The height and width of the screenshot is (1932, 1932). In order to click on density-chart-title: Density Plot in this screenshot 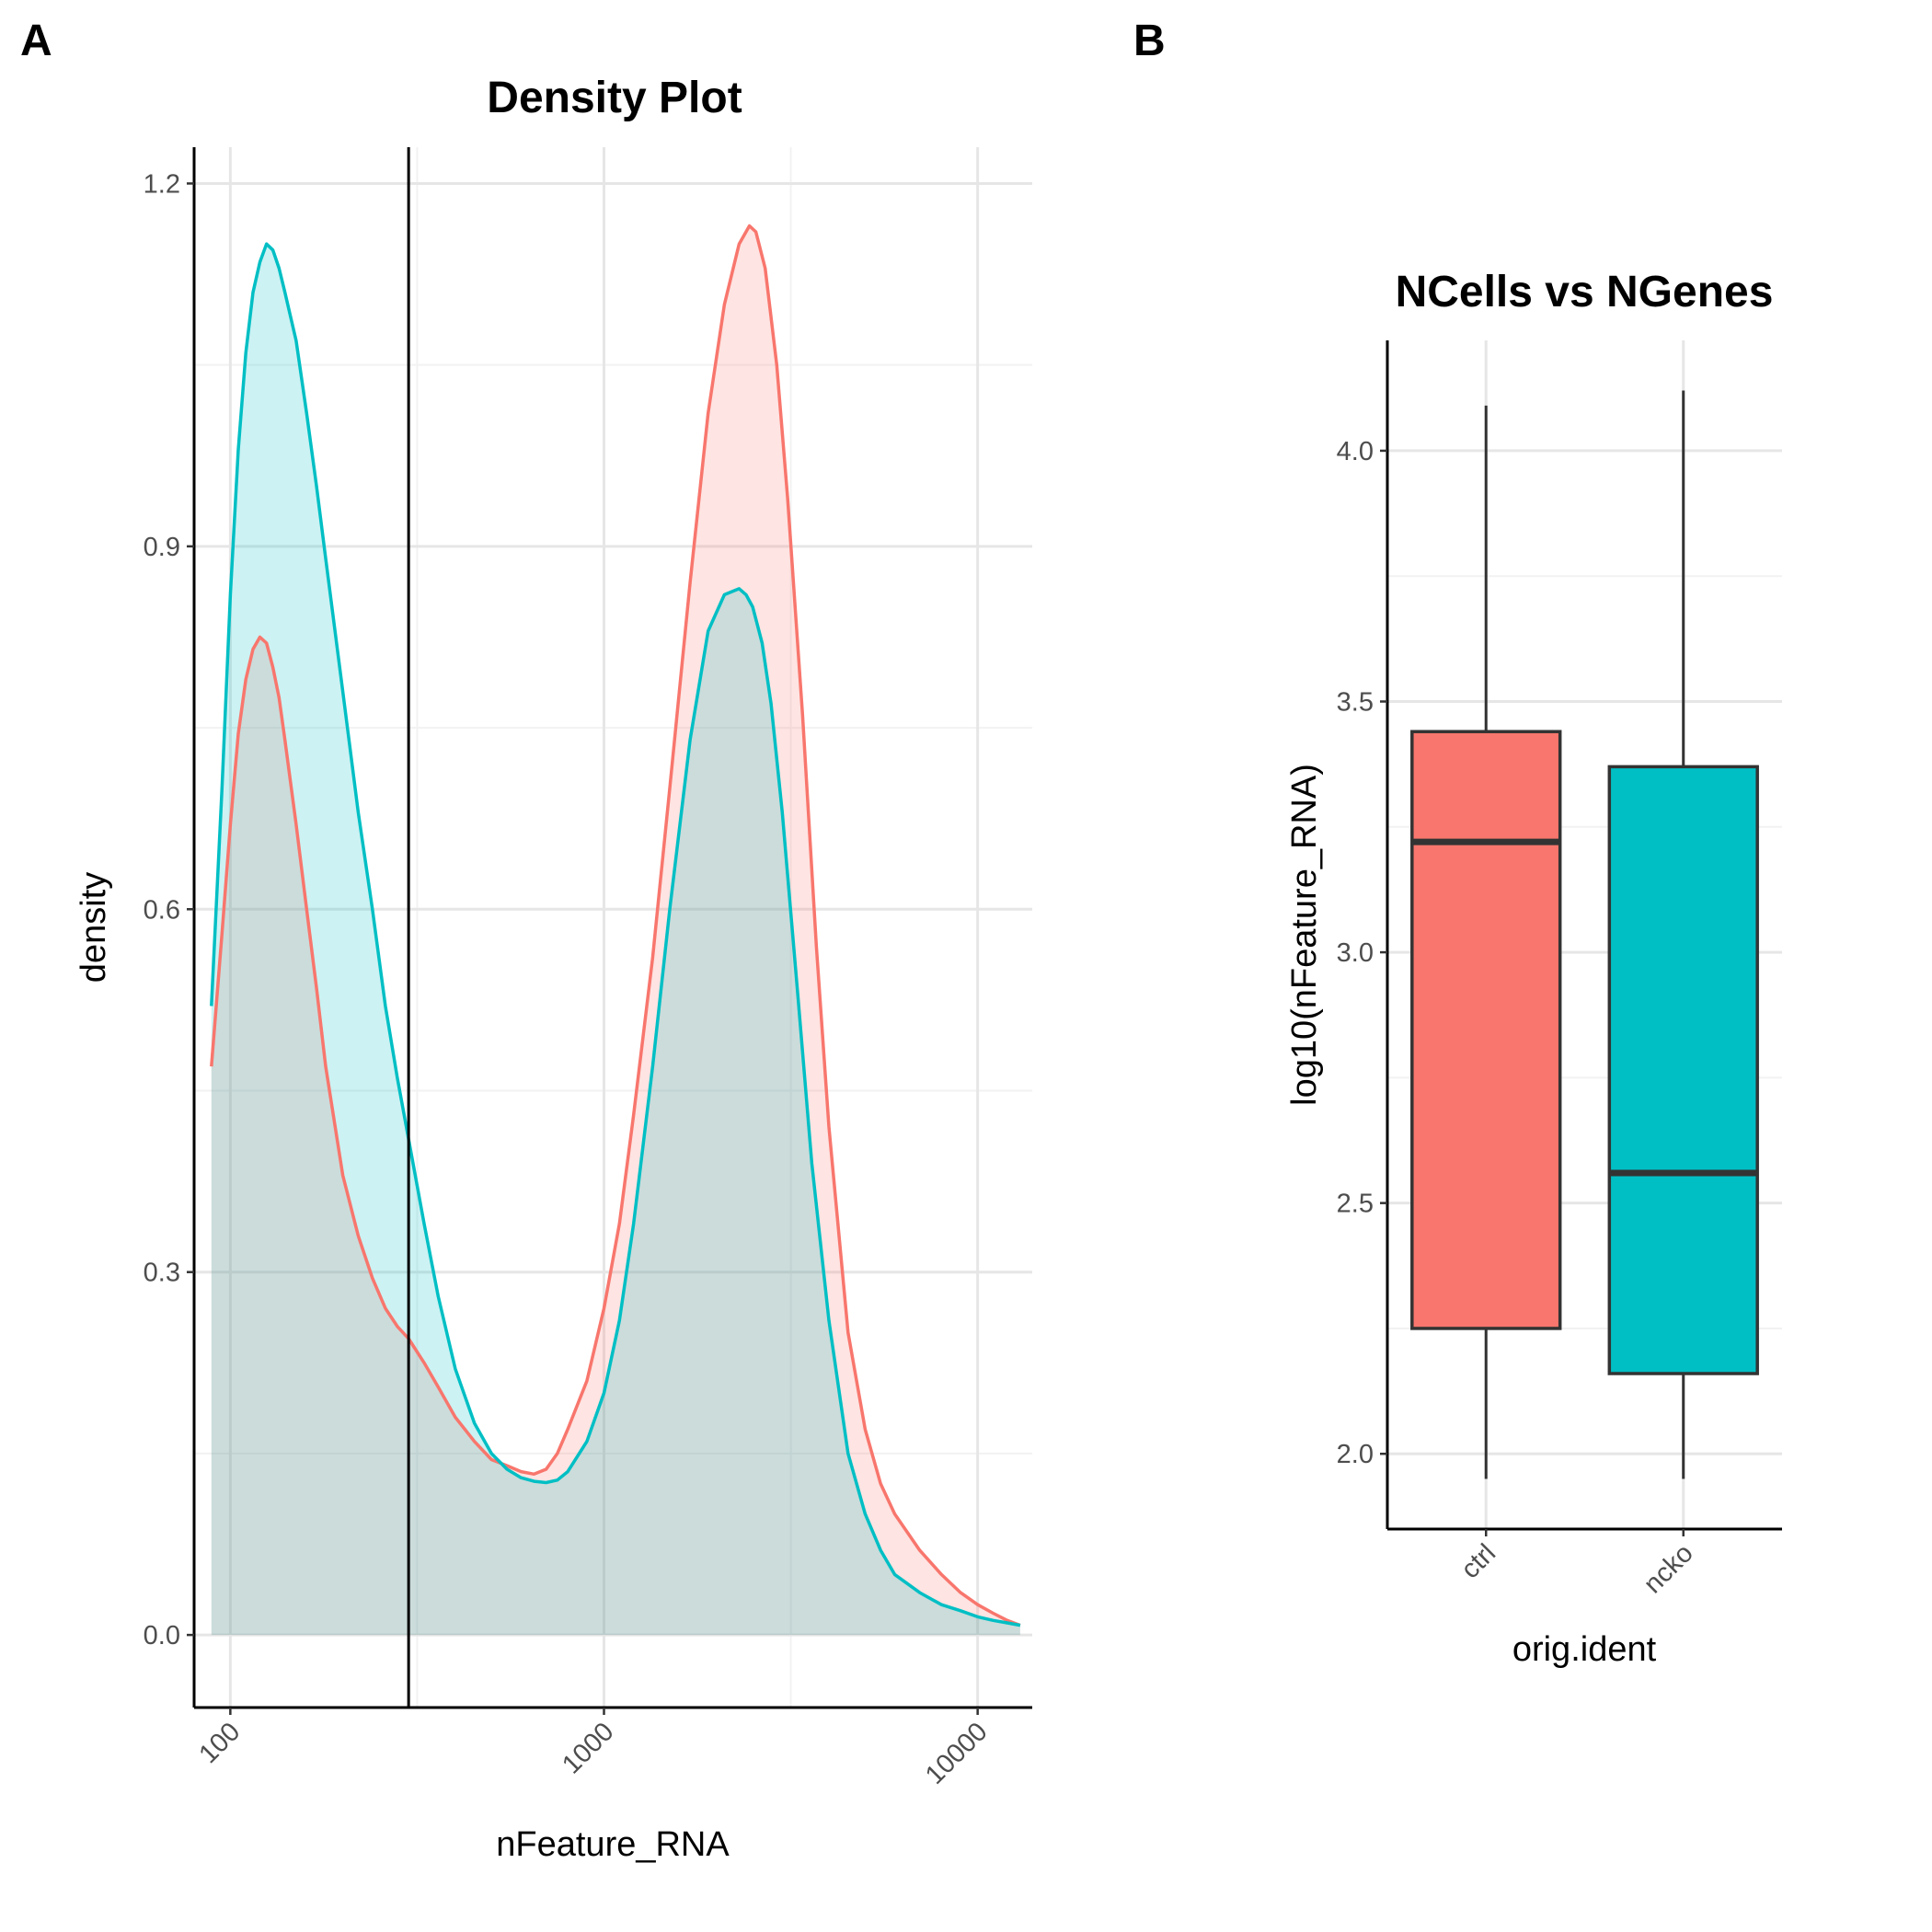, I will do `click(614, 98)`.